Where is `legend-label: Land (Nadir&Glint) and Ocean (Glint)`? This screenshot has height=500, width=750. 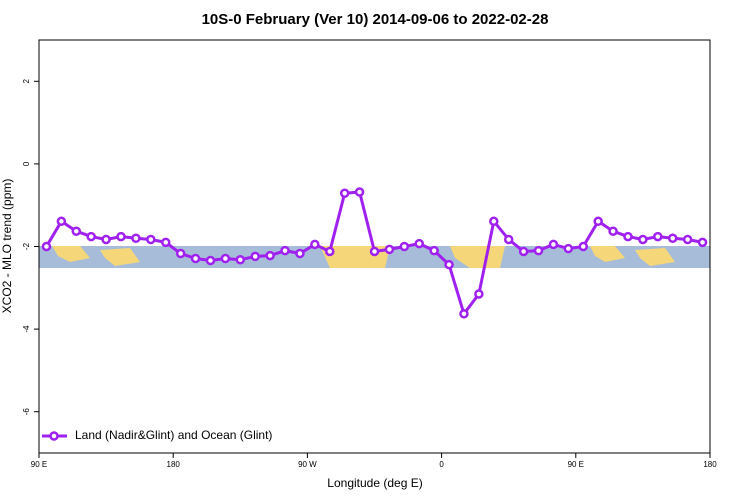 legend-label: Land (Nadir&Glint) and Ocean (Glint) is located at coordinates (173, 435).